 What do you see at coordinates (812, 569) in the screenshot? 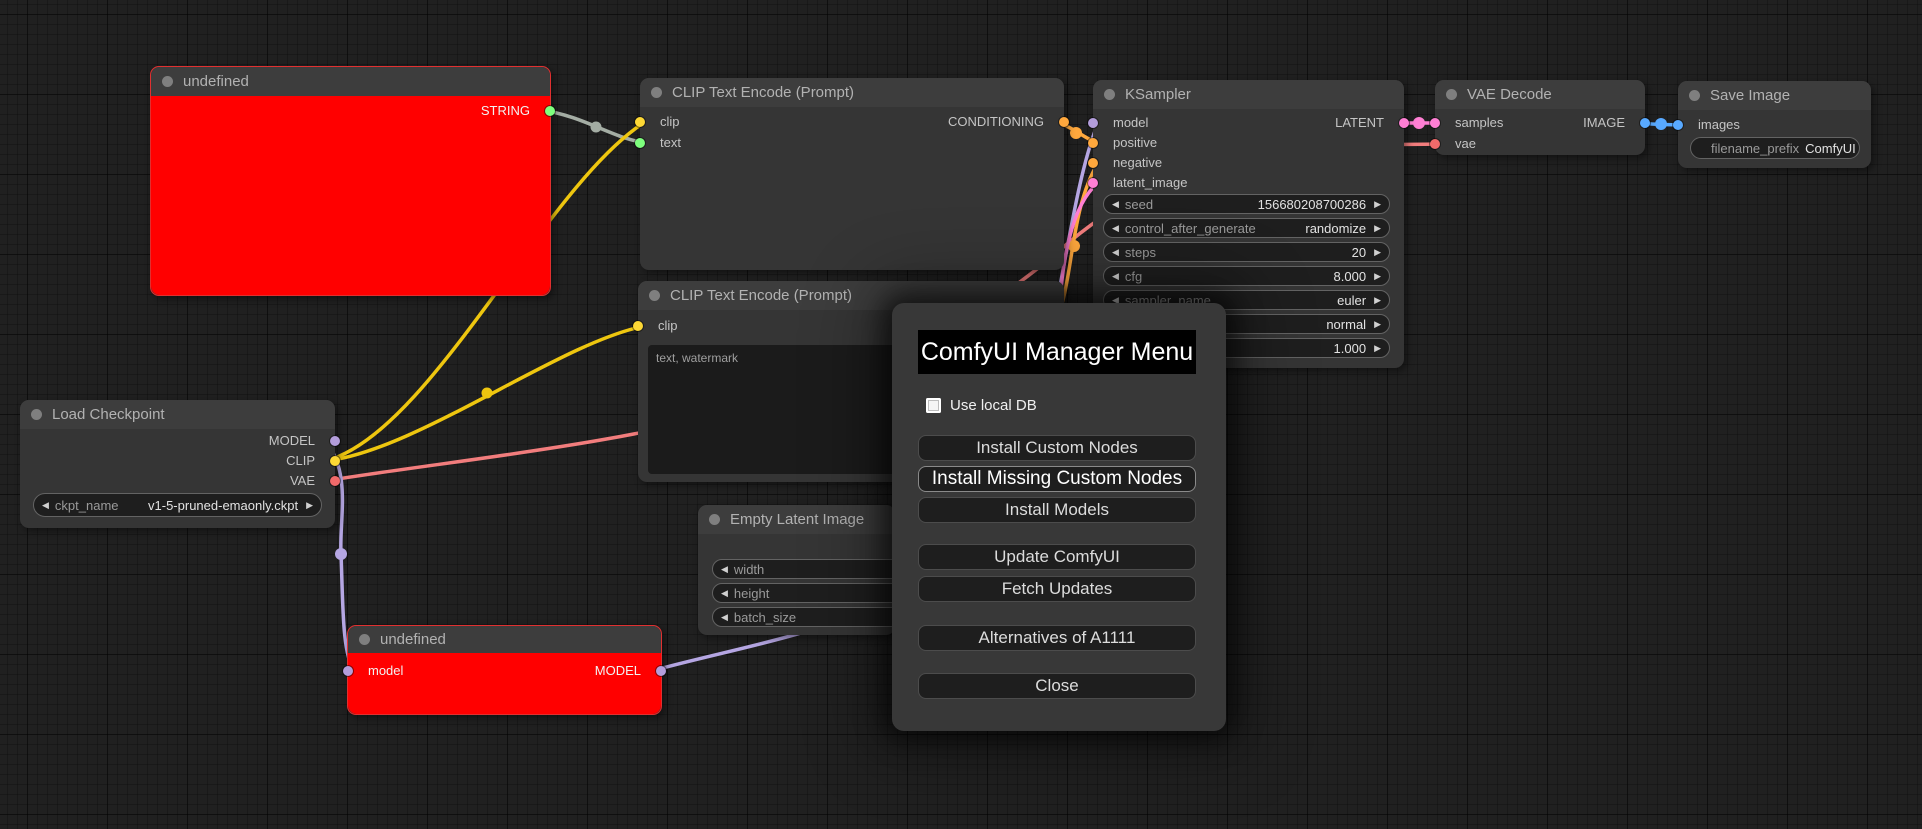
I see `widget-width: ◀ width` at bounding box center [812, 569].